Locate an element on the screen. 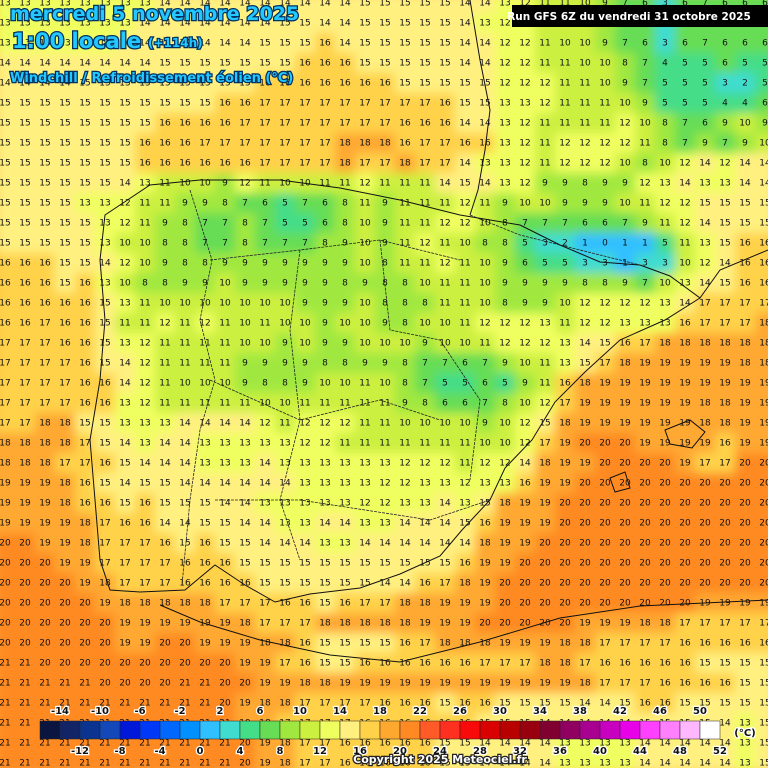 This screenshot has height=768, width=768. grid-value: 14 is located at coordinates (105, 64).